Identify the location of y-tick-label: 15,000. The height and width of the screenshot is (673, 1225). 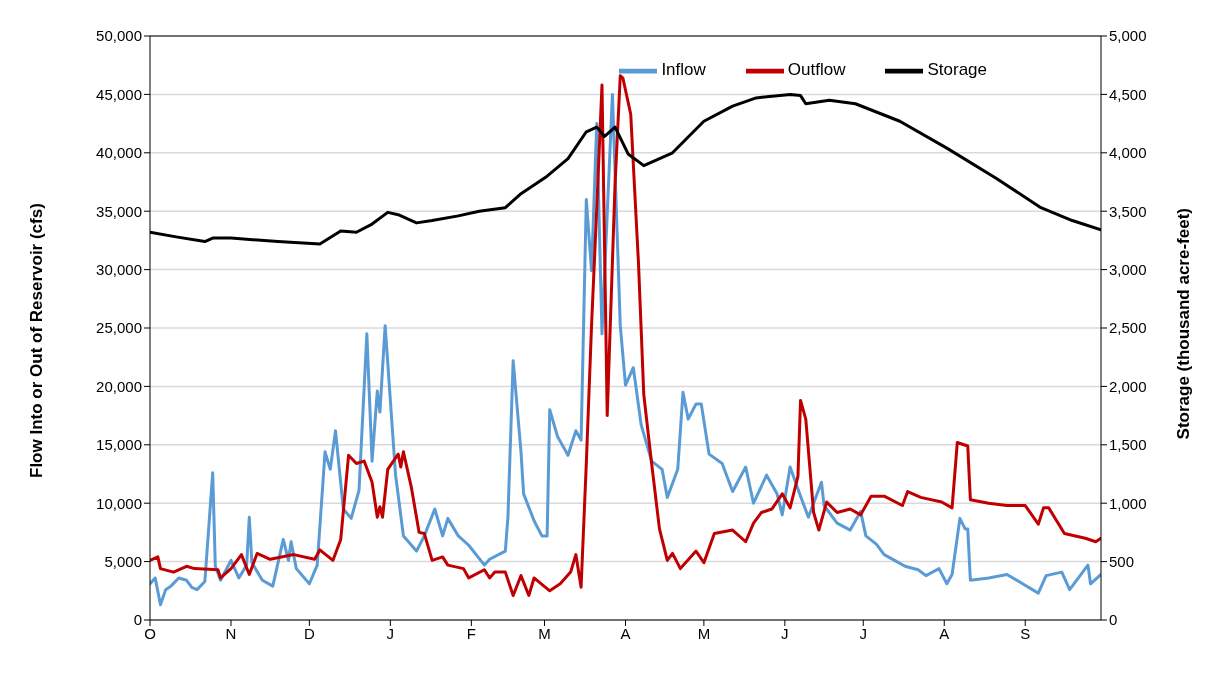
(119, 445).